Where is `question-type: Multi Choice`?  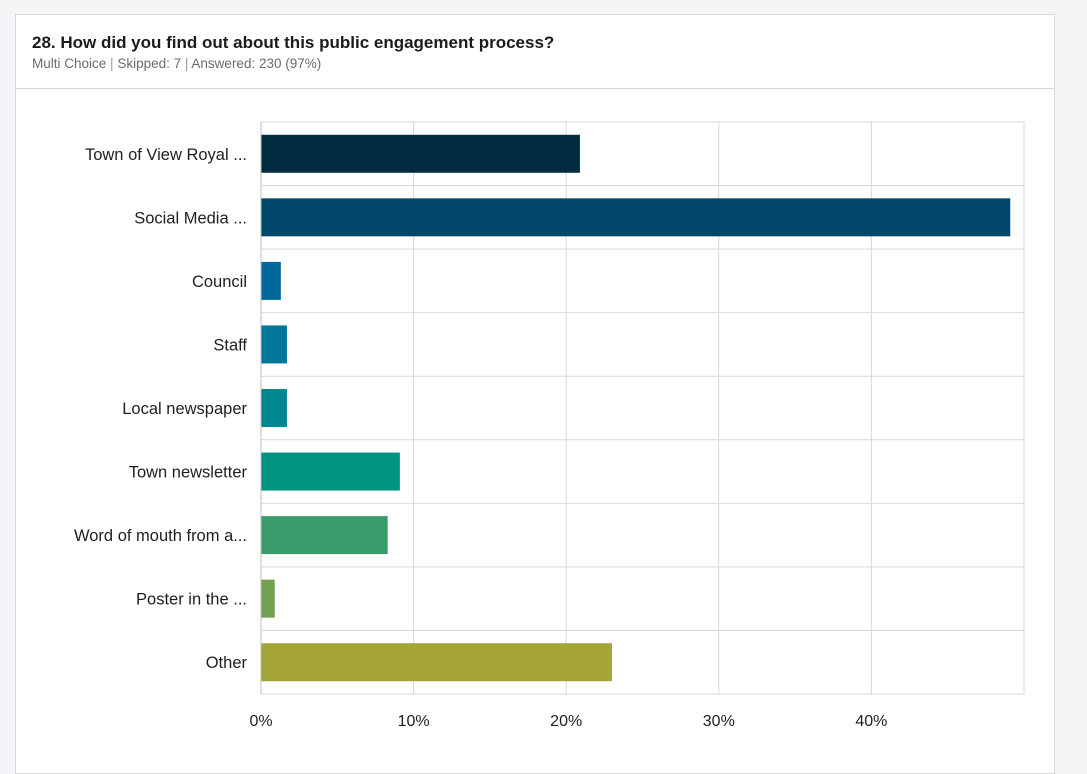
question-type: Multi Choice is located at coordinates (69, 63).